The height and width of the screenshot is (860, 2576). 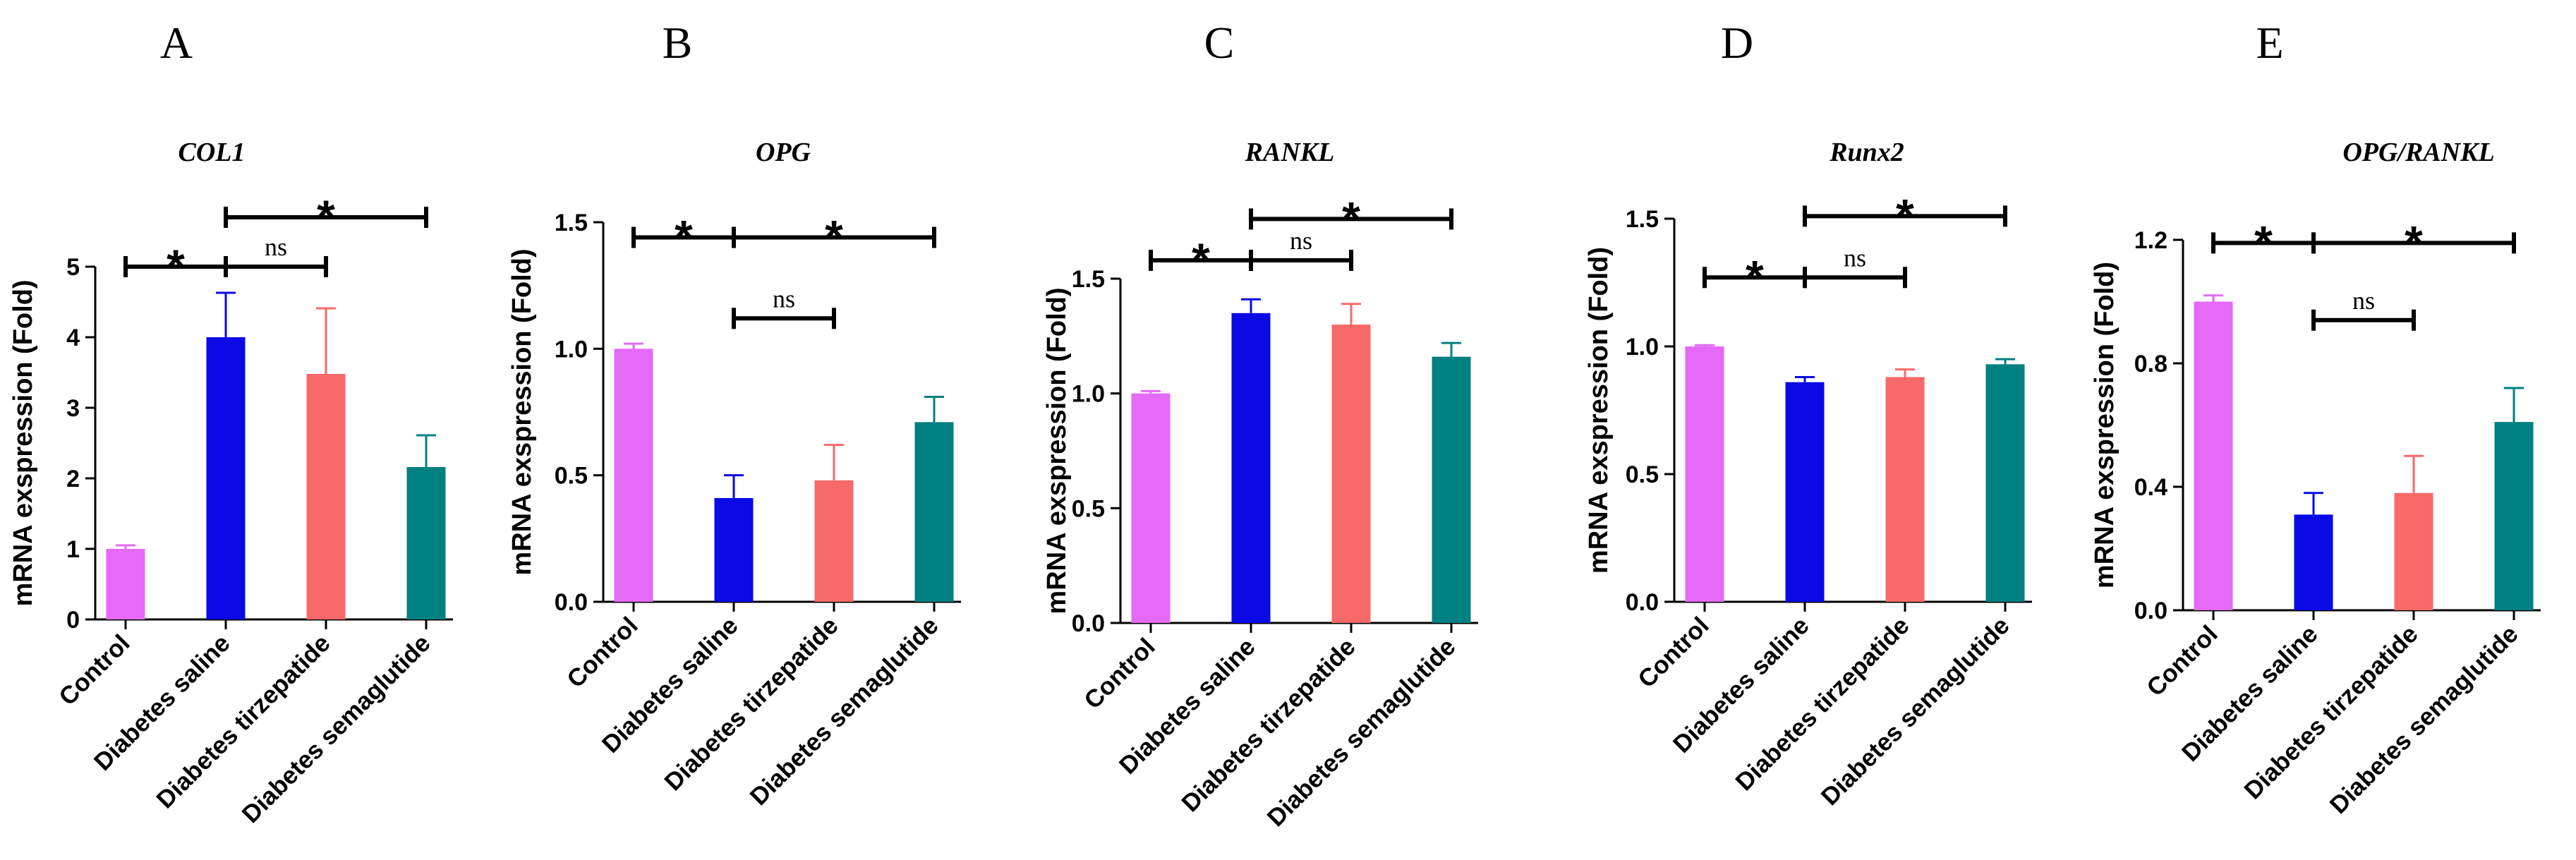 What do you see at coordinates (2150, 487) in the screenshot?
I see `y-tick-label: 0.4` at bounding box center [2150, 487].